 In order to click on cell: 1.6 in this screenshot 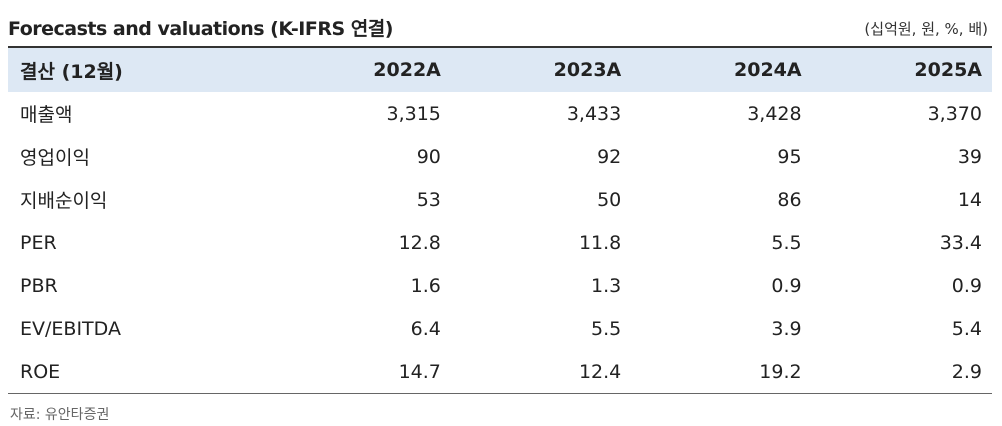, I will do `click(425, 285)`.